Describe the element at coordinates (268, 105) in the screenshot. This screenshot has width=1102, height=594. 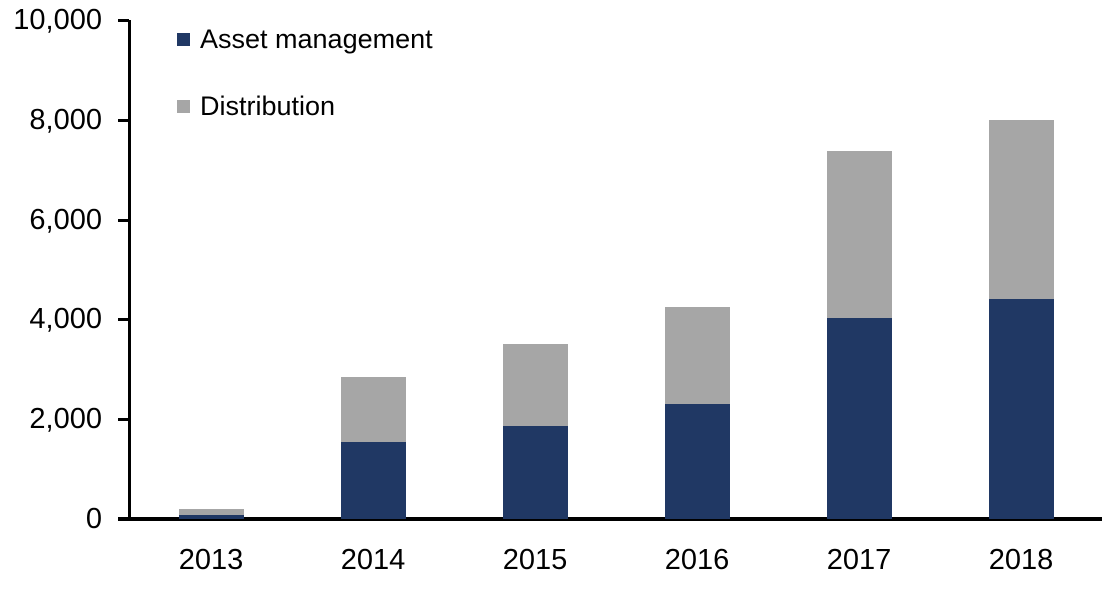
I see `legend-label-distribution: Distribution` at that location.